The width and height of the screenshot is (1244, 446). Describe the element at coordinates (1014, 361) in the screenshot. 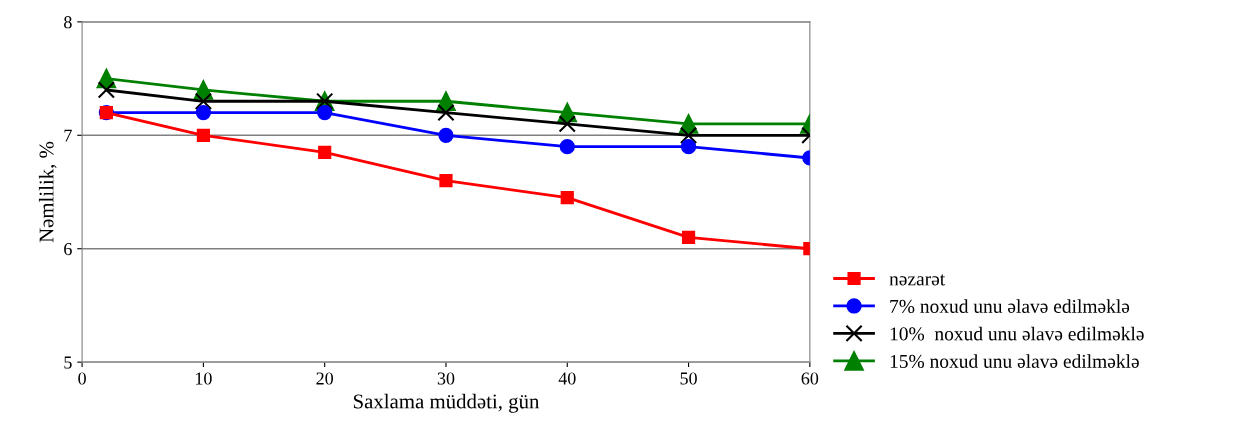

I see `legend-label: 15% noxud unu əlavə edilməklə` at that location.